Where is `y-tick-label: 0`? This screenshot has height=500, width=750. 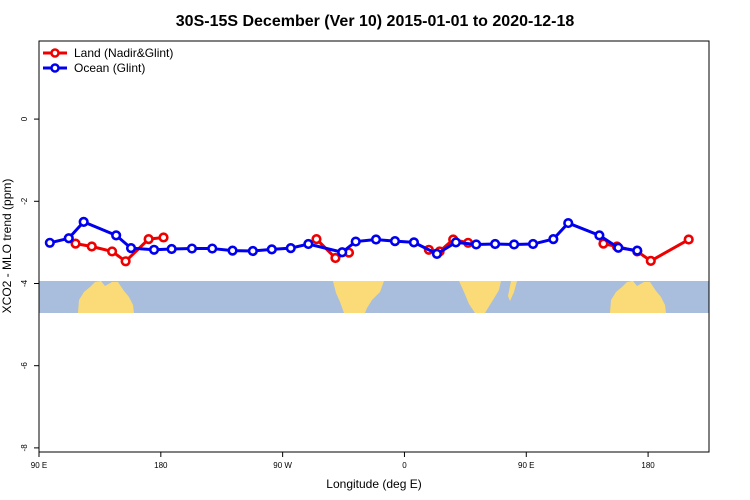
y-tick-label: 0 is located at coordinates (24, 118).